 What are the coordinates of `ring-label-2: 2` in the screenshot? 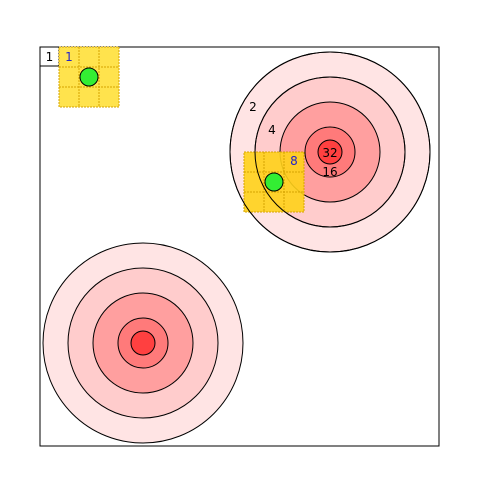 It's located at (253, 107).